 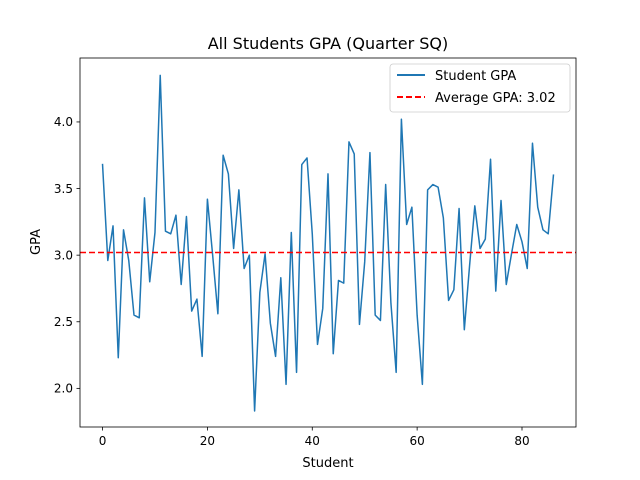 What do you see at coordinates (63, 122) in the screenshot?
I see `y-tick-label: 4.0` at bounding box center [63, 122].